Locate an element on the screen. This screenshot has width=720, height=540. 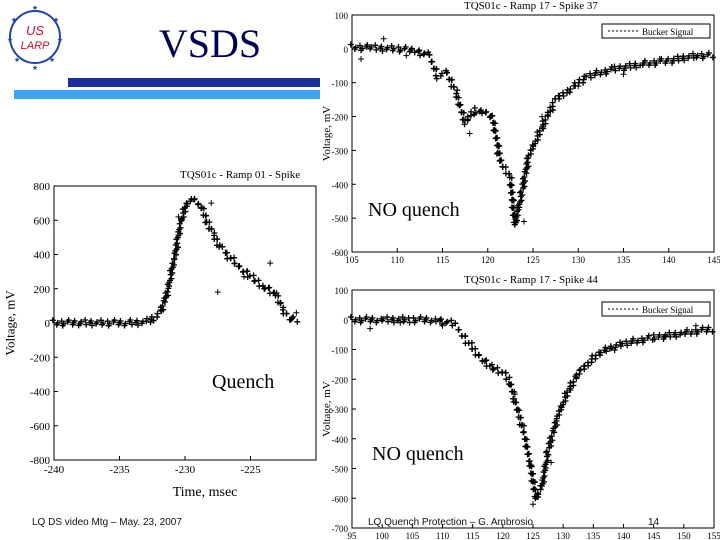
x-tick-label: 105 is located at coordinates (352, 260).